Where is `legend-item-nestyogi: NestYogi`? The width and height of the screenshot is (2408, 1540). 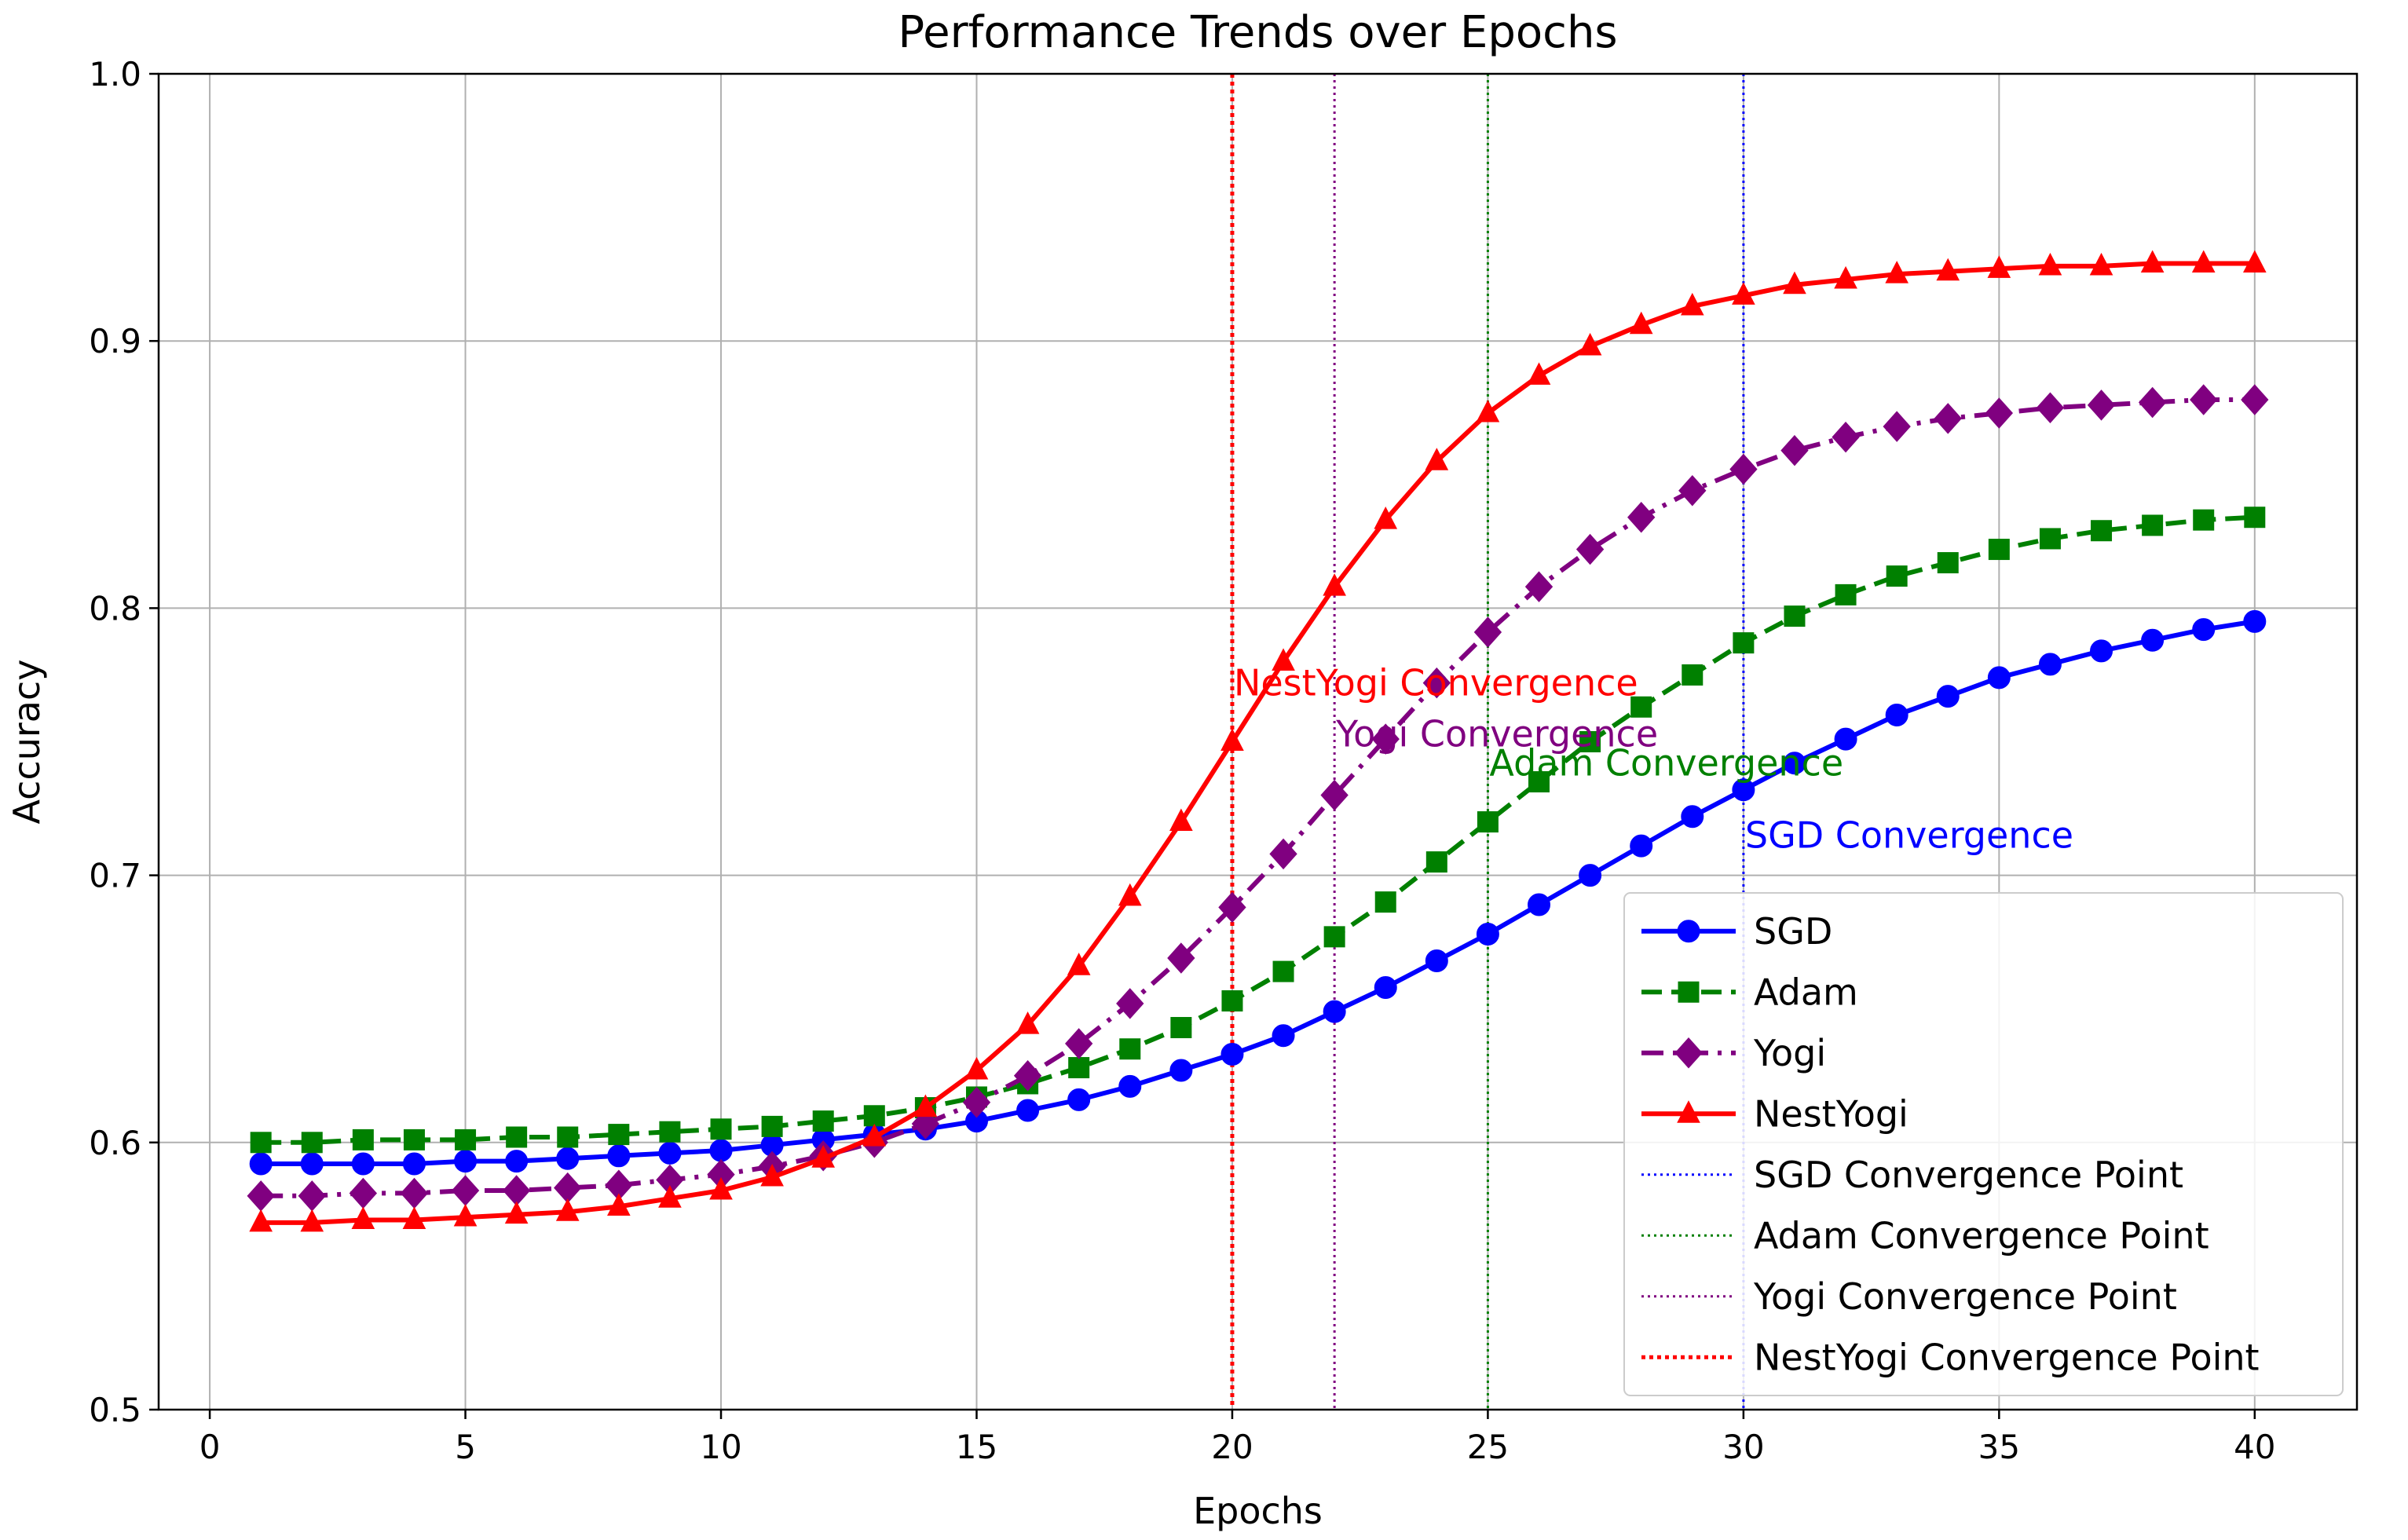 legend-item-nestyogi: NestYogi is located at coordinates (1774, 1113).